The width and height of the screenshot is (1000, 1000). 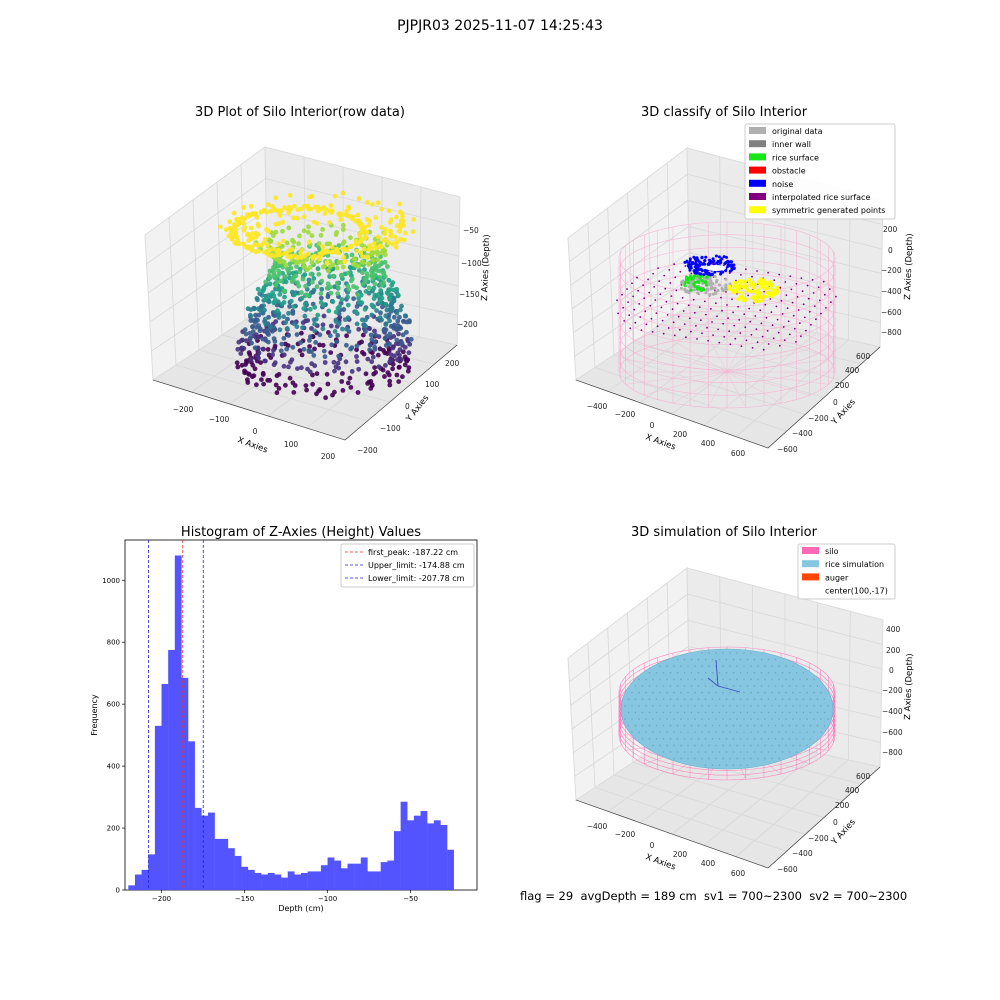 I want to click on z-tick-label: −600, so click(x=892, y=732).